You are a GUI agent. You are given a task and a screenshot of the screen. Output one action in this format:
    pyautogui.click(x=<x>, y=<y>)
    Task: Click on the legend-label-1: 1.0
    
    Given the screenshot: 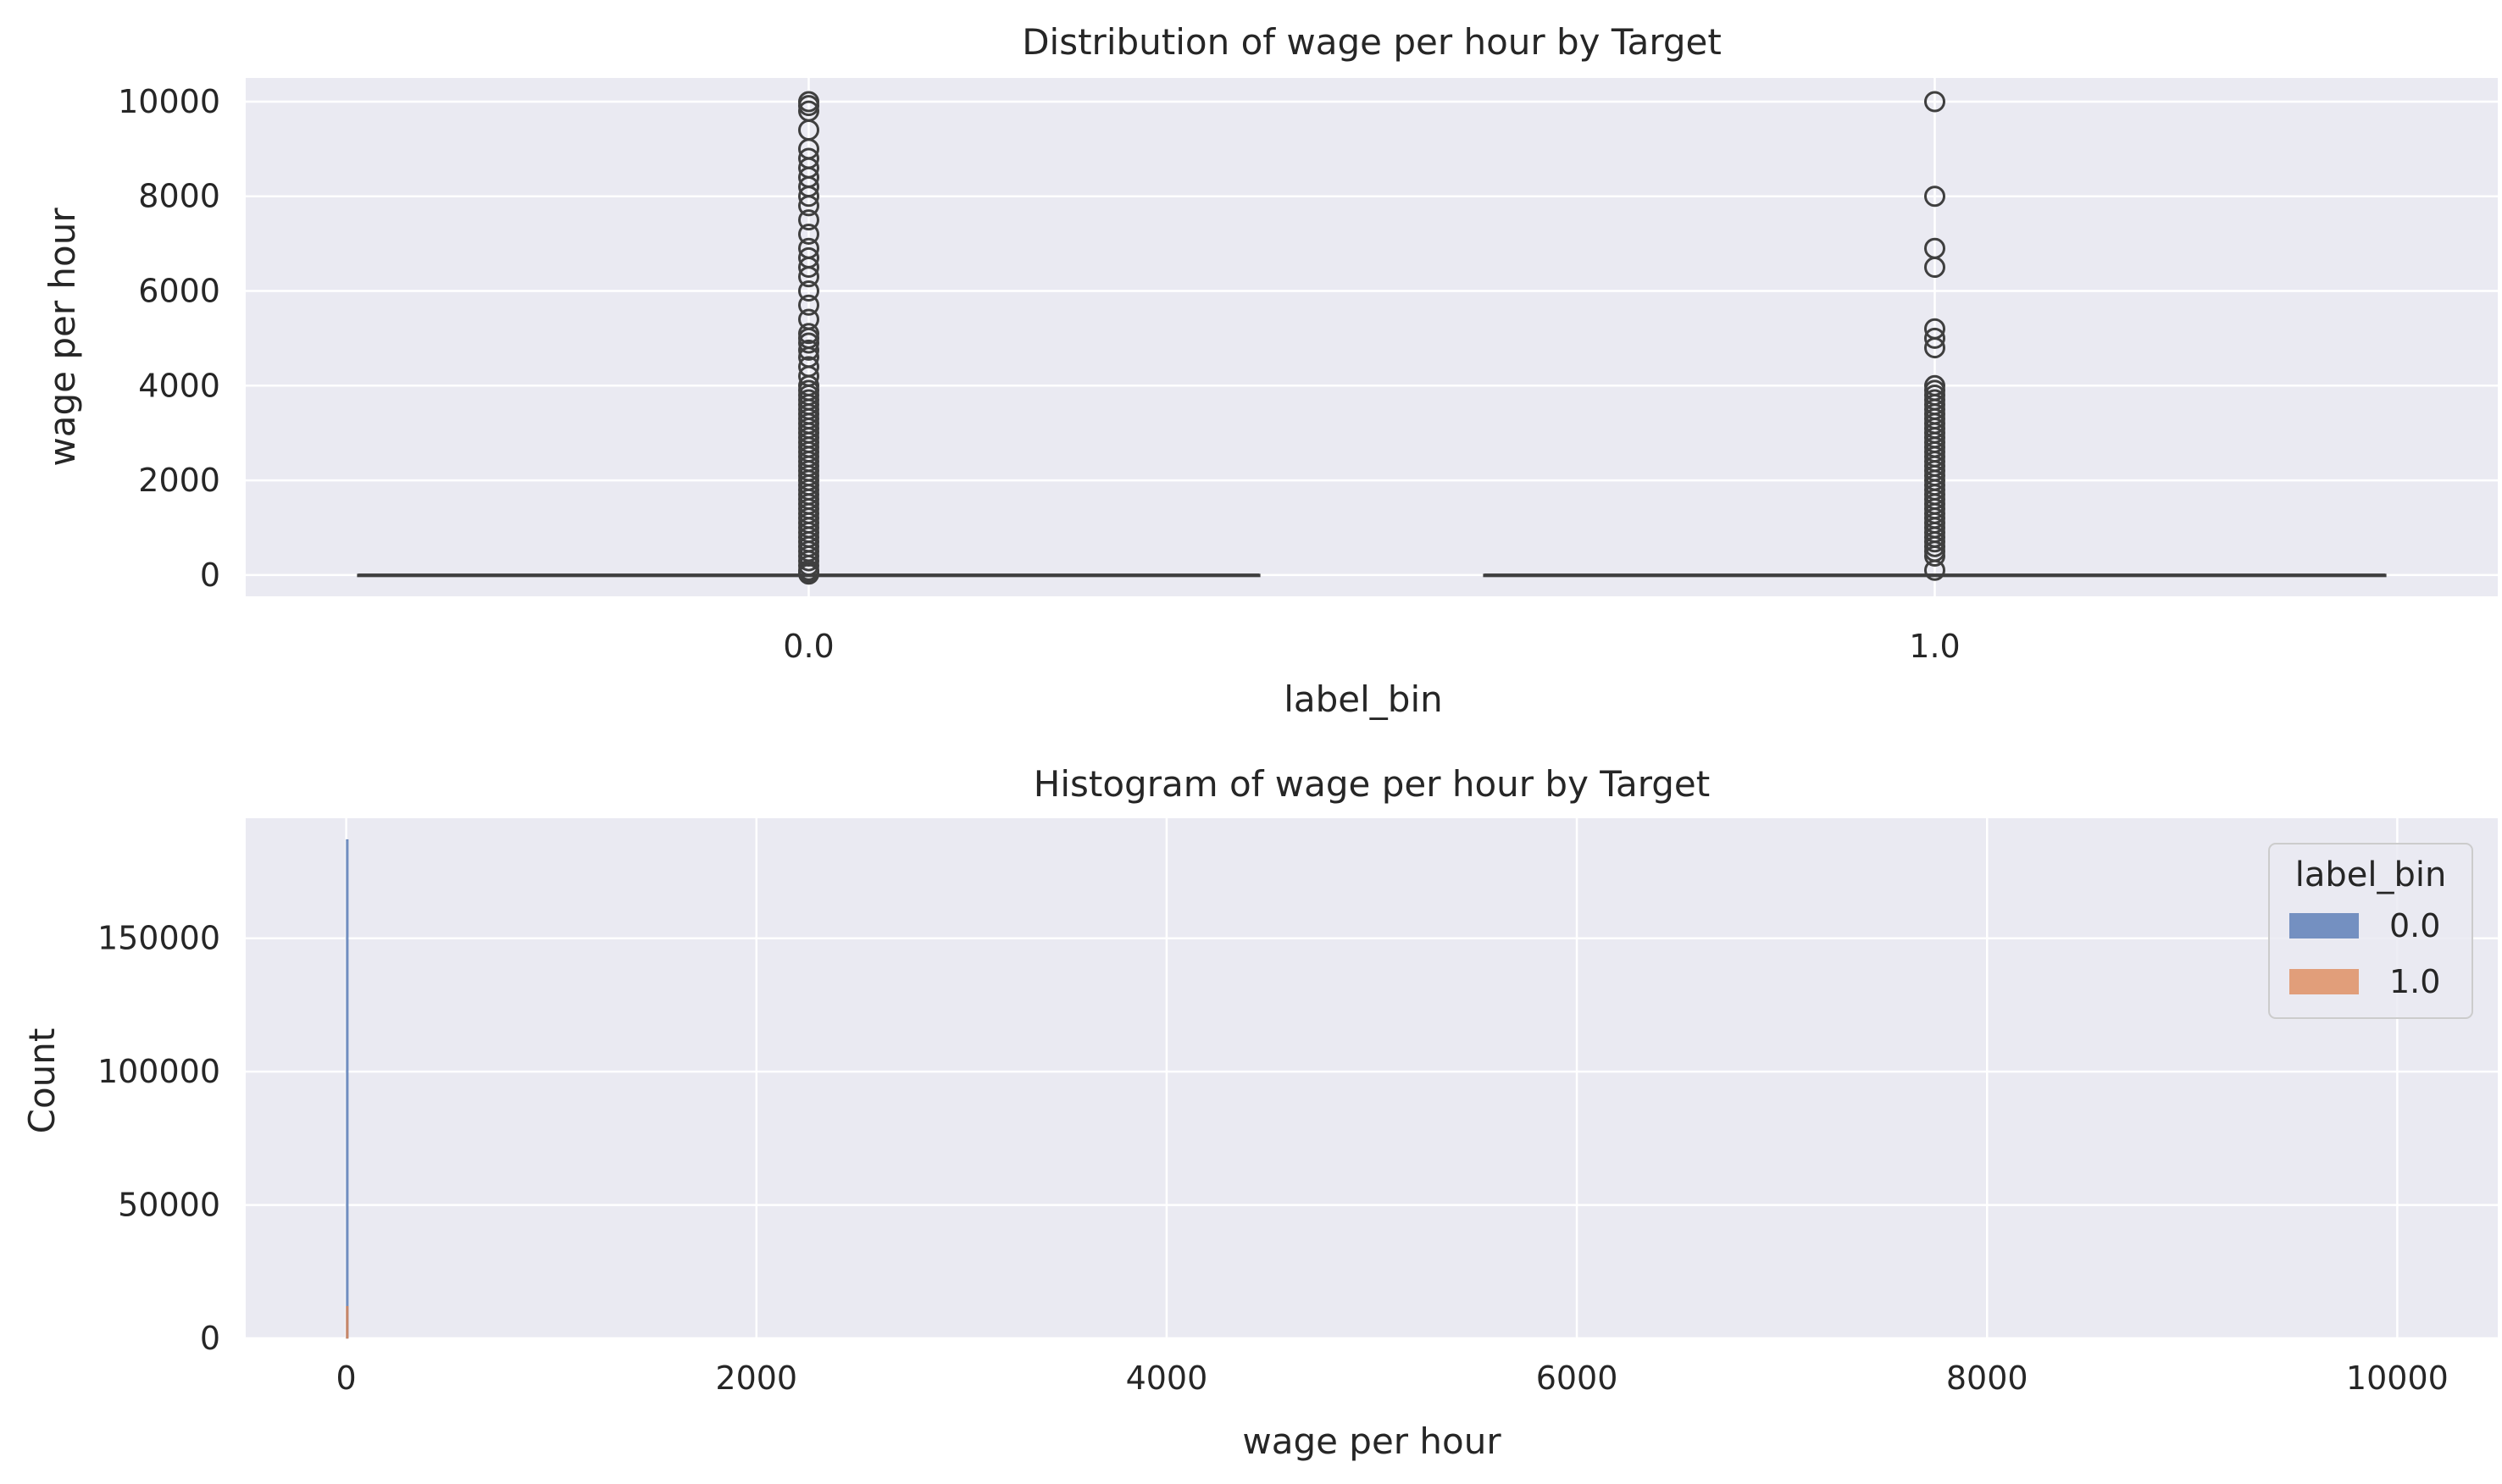 What is the action you would take?
    pyautogui.click(x=2414, y=981)
    